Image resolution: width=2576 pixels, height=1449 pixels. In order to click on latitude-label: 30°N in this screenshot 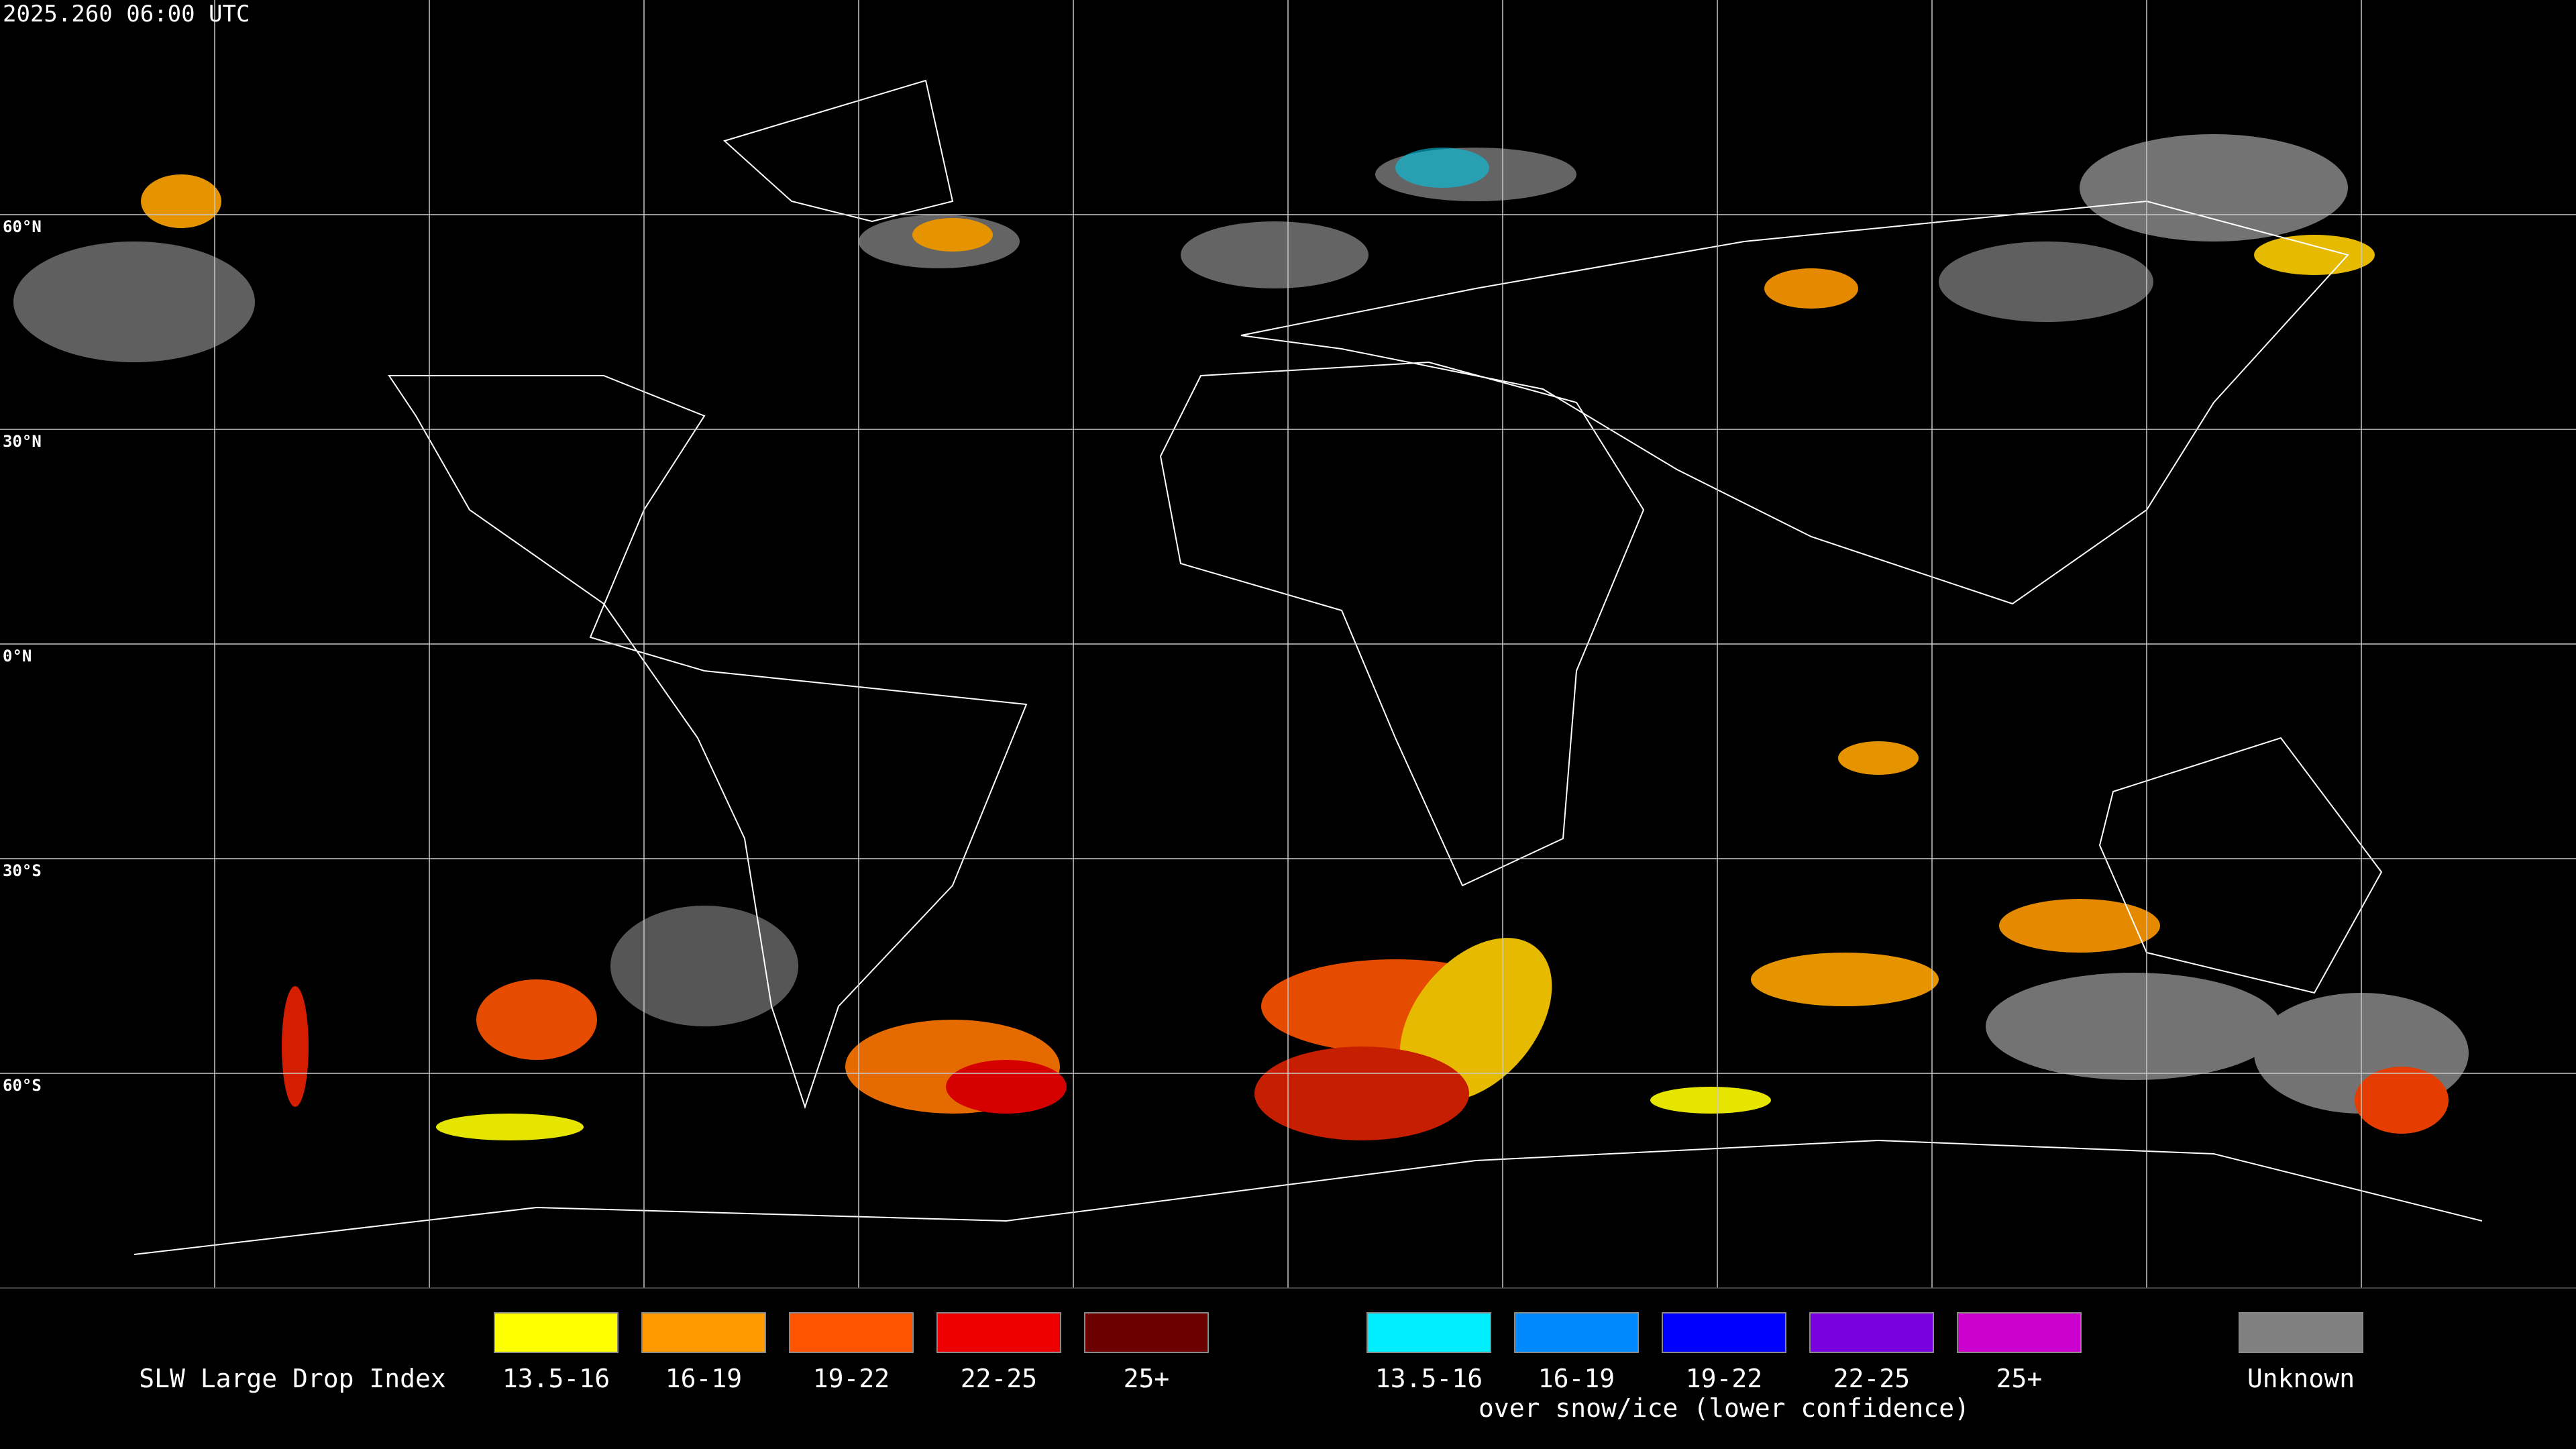, I will do `click(22, 441)`.